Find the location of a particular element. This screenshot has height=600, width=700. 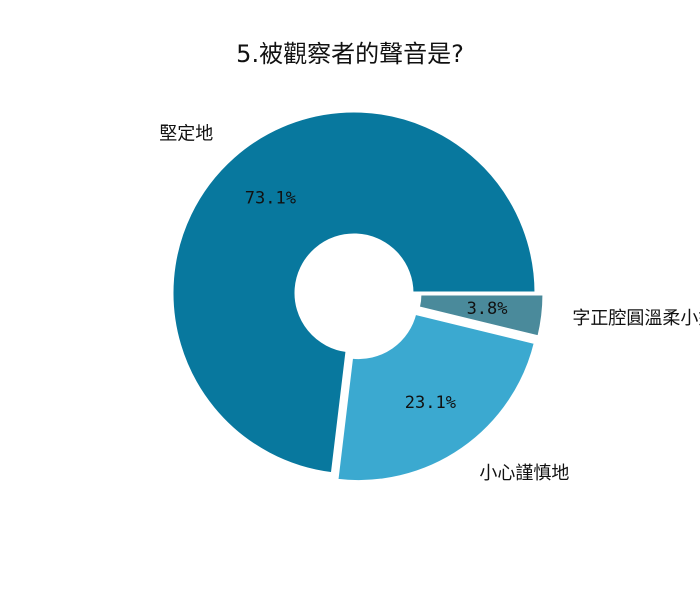

pie-percent-label-1: 23.1% is located at coordinates (430, 403).